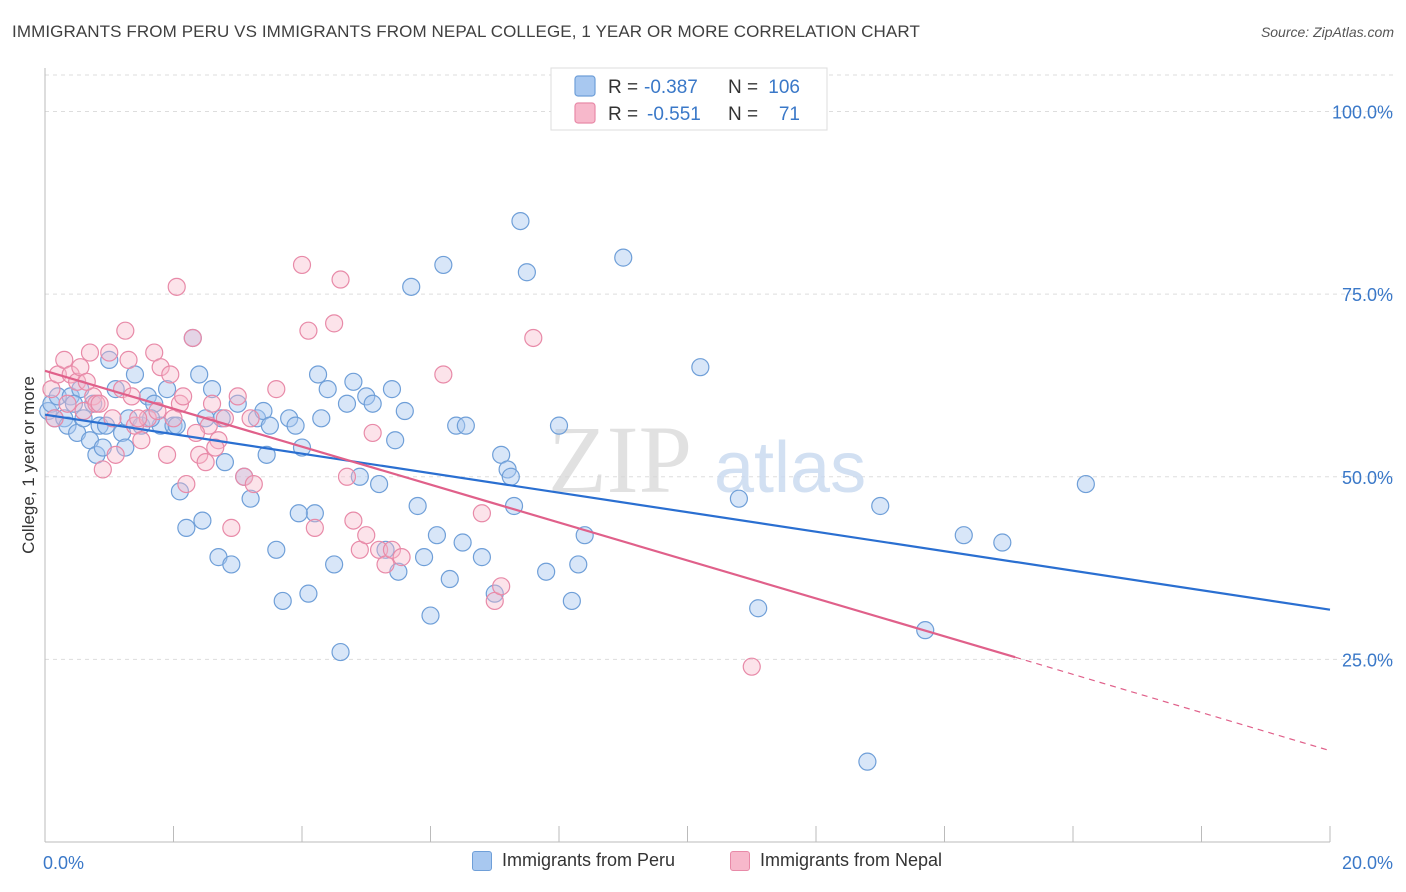 The height and width of the screenshot is (892, 1406). What do you see at coordinates (1367, 478) in the screenshot?
I see `y-tick-label: 50.0%` at bounding box center [1367, 478].